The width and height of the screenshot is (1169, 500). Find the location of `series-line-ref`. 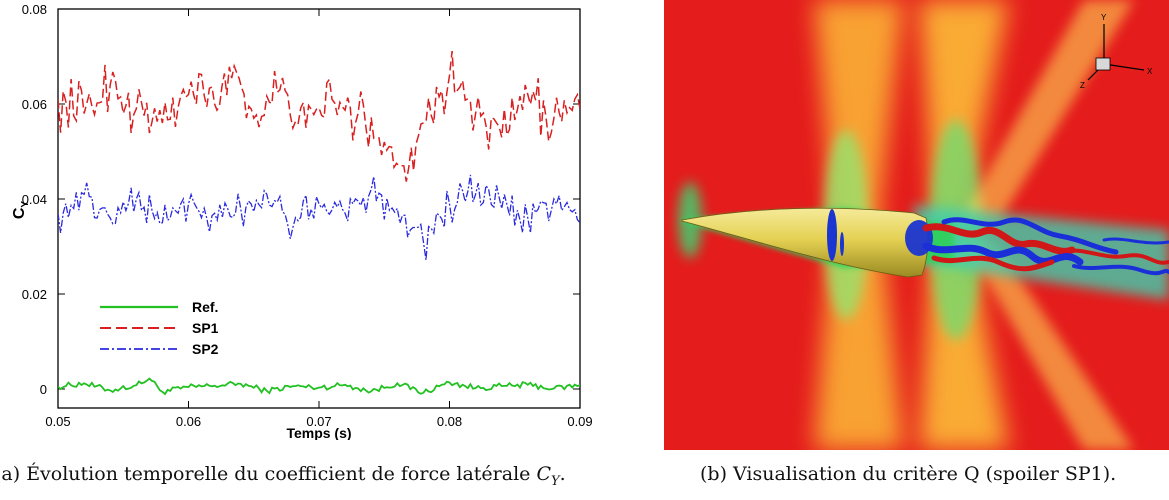

series-line-ref is located at coordinates (319, 386).